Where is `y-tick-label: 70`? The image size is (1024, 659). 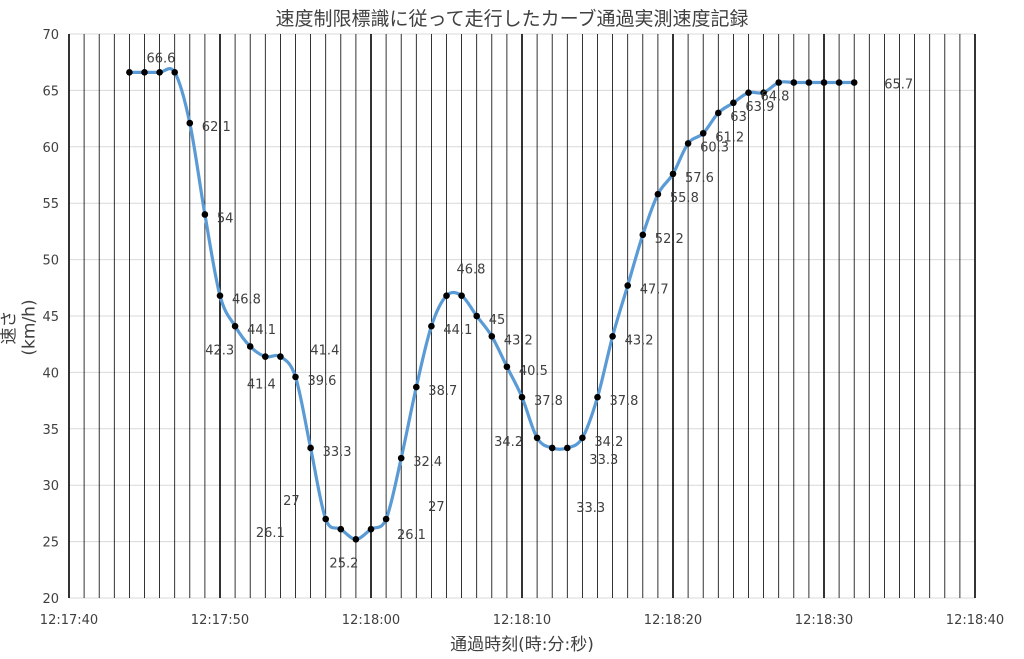
y-tick-label: 70 is located at coordinates (50, 35).